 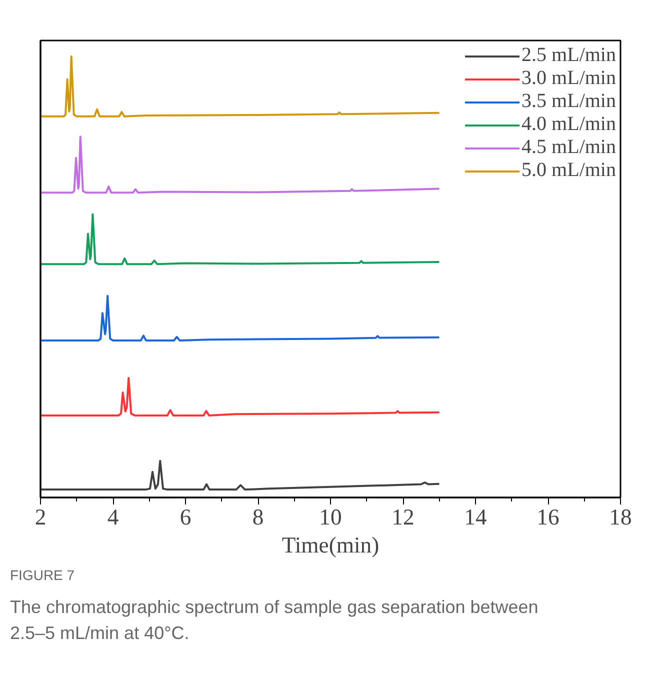 What do you see at coordinates (113, 517) in the screenshot?
I see `x-tick-label: 4` at bounding box center [113, 517].